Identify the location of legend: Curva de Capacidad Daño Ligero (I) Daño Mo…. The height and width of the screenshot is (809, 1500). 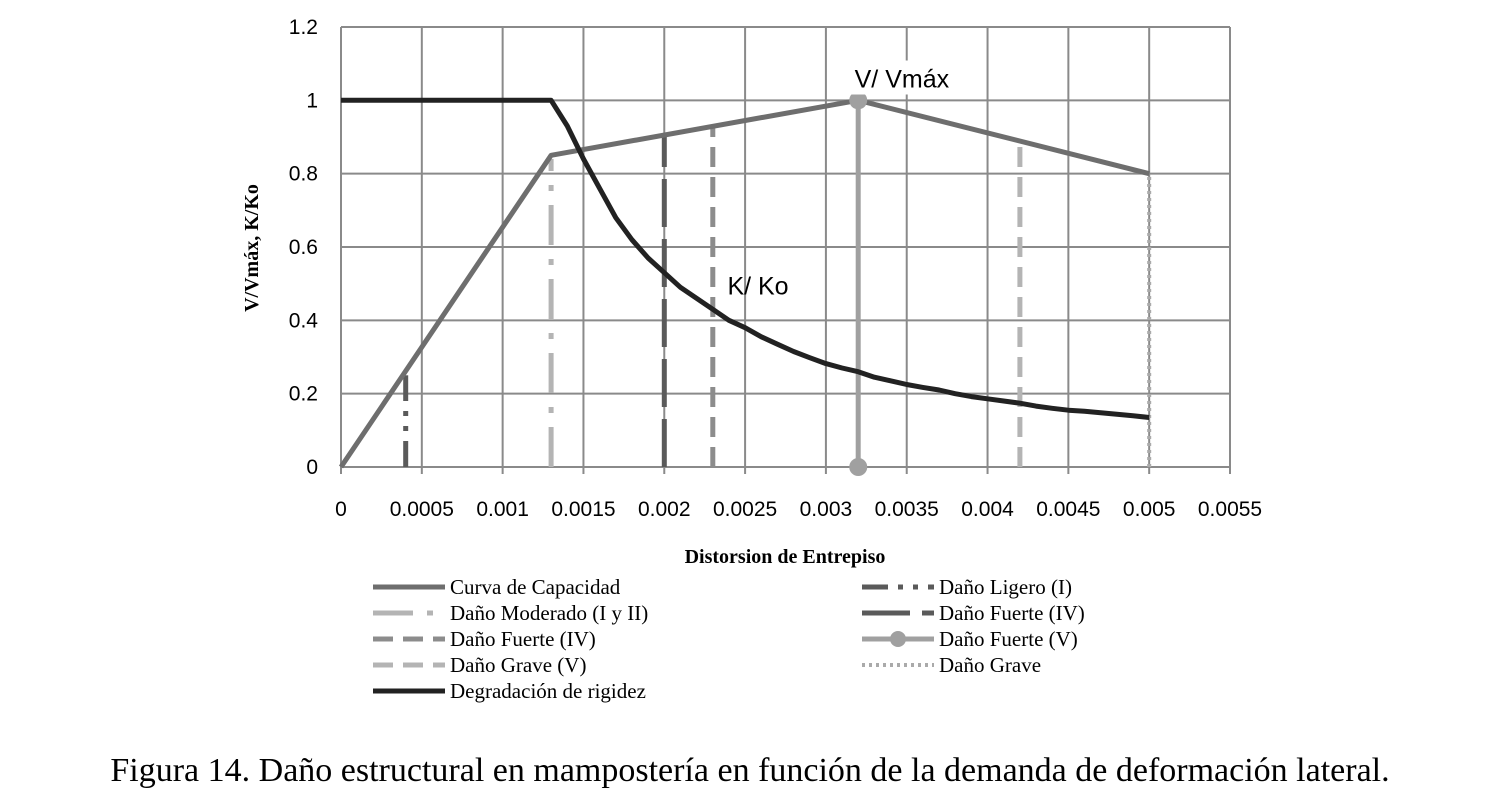
(729, 639).